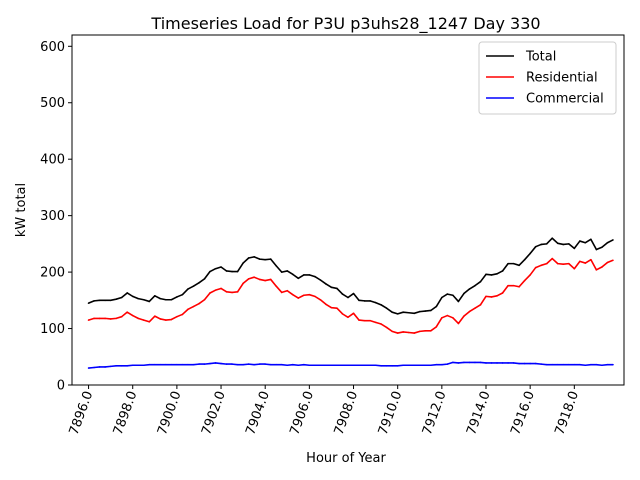 Image resolution: width=640 pixels, height=480 pixels. I want to click on series-points-total, so click(350, 276).